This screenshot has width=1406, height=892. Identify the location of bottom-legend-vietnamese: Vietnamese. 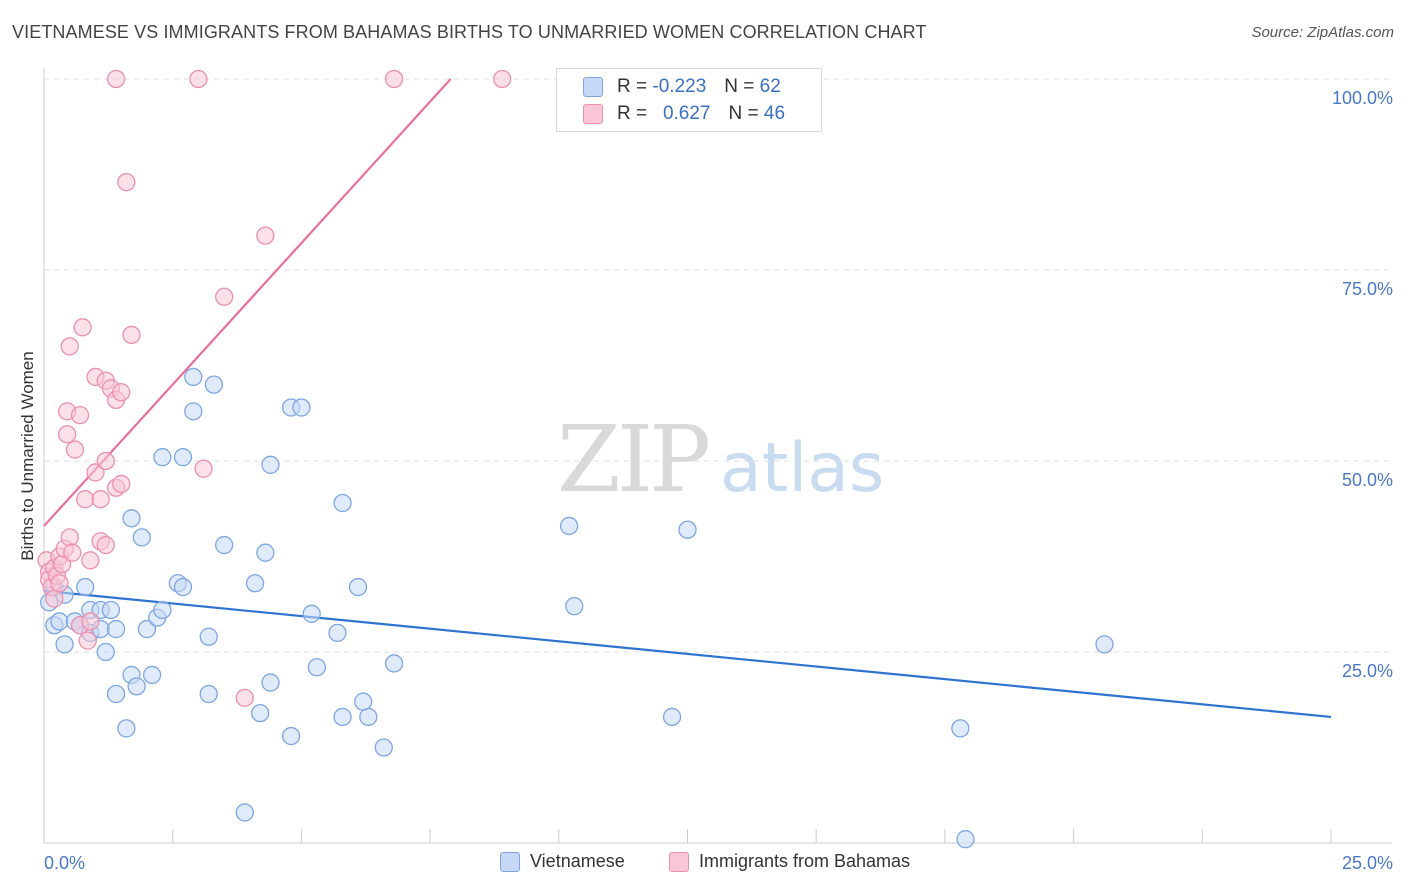
(562, 861).